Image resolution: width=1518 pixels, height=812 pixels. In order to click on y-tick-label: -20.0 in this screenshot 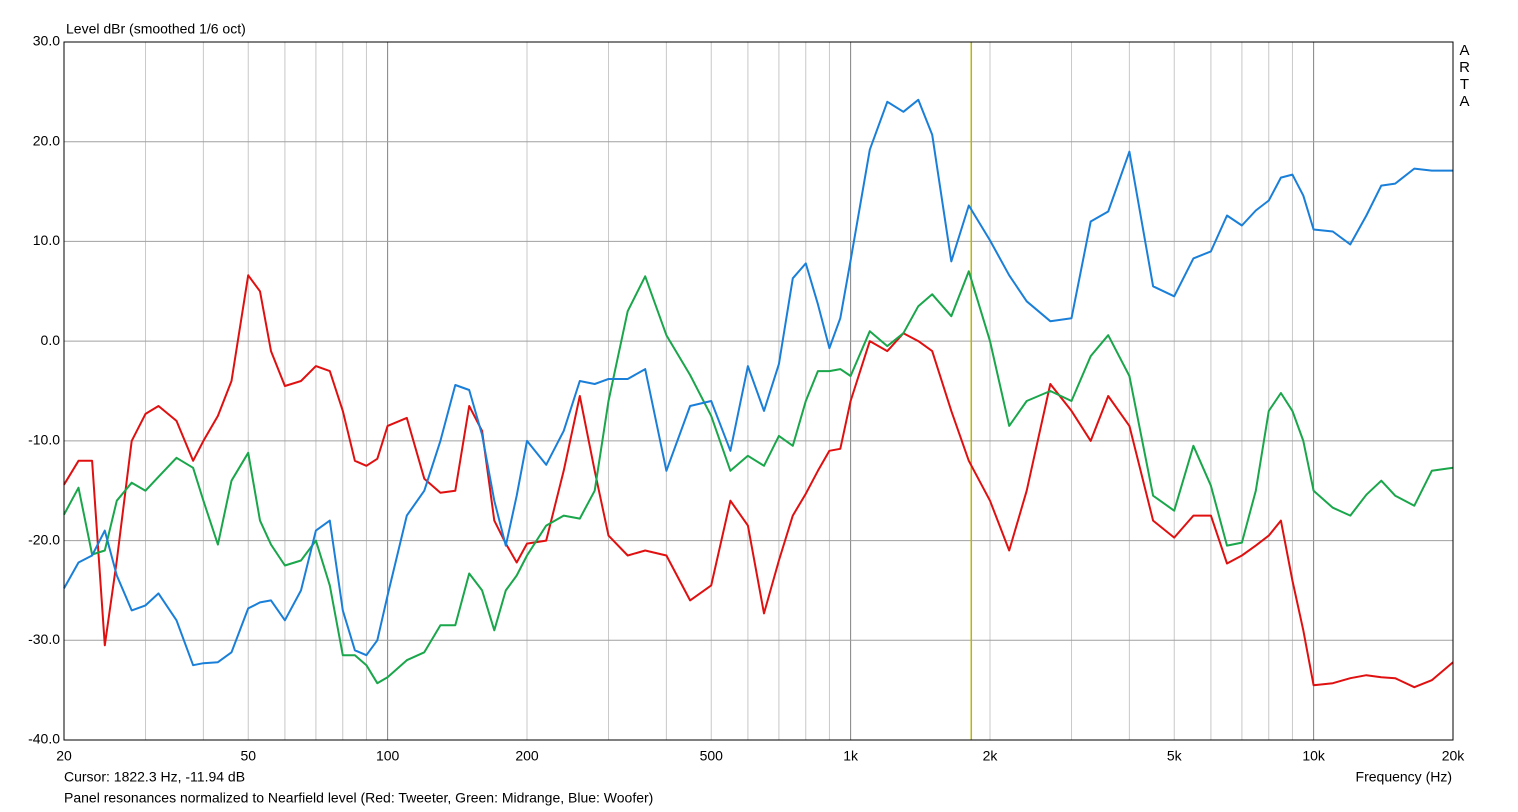, I will do `click(44, 539)`.